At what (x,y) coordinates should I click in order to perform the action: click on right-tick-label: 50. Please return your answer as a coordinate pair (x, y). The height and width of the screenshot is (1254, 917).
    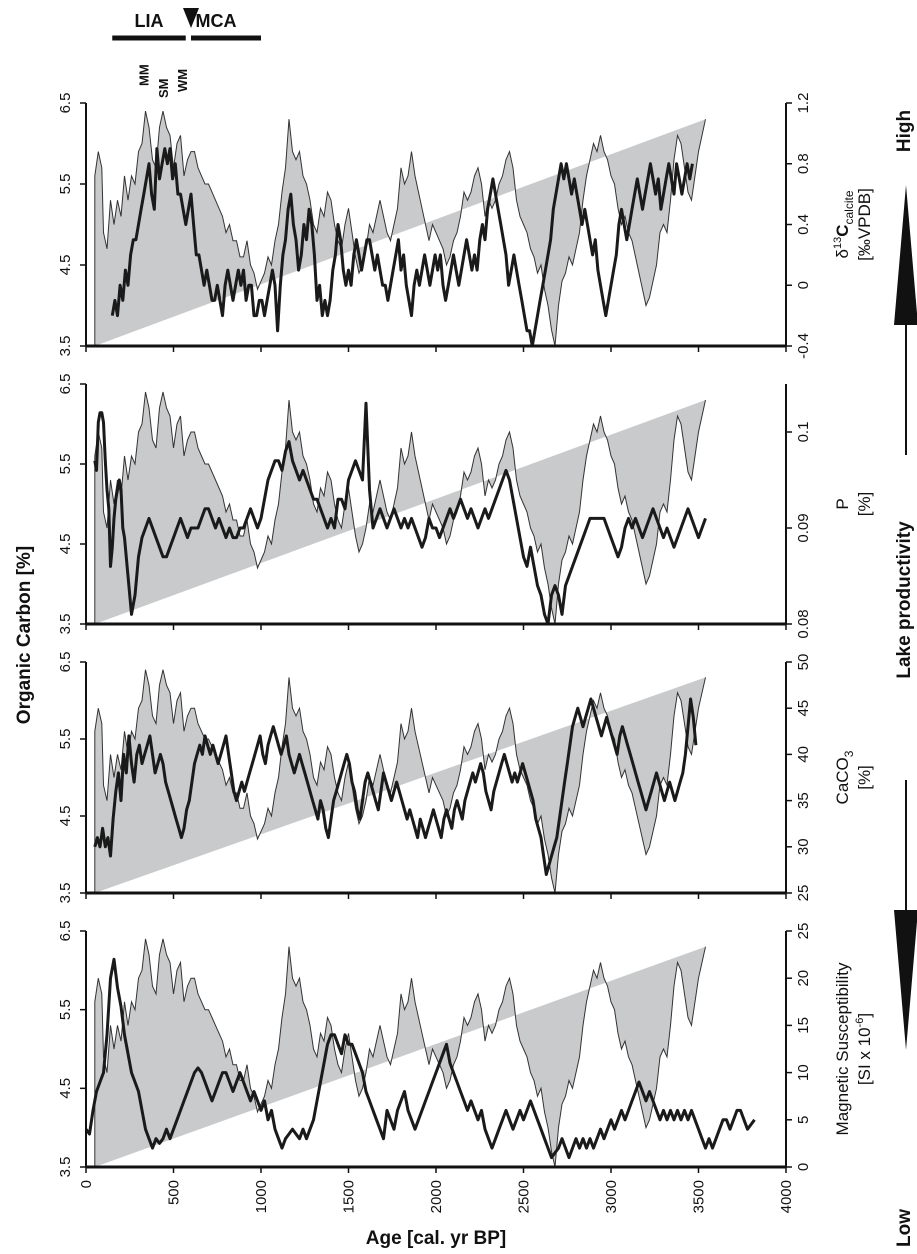
    Looking at the image, I should click on (803, 662).